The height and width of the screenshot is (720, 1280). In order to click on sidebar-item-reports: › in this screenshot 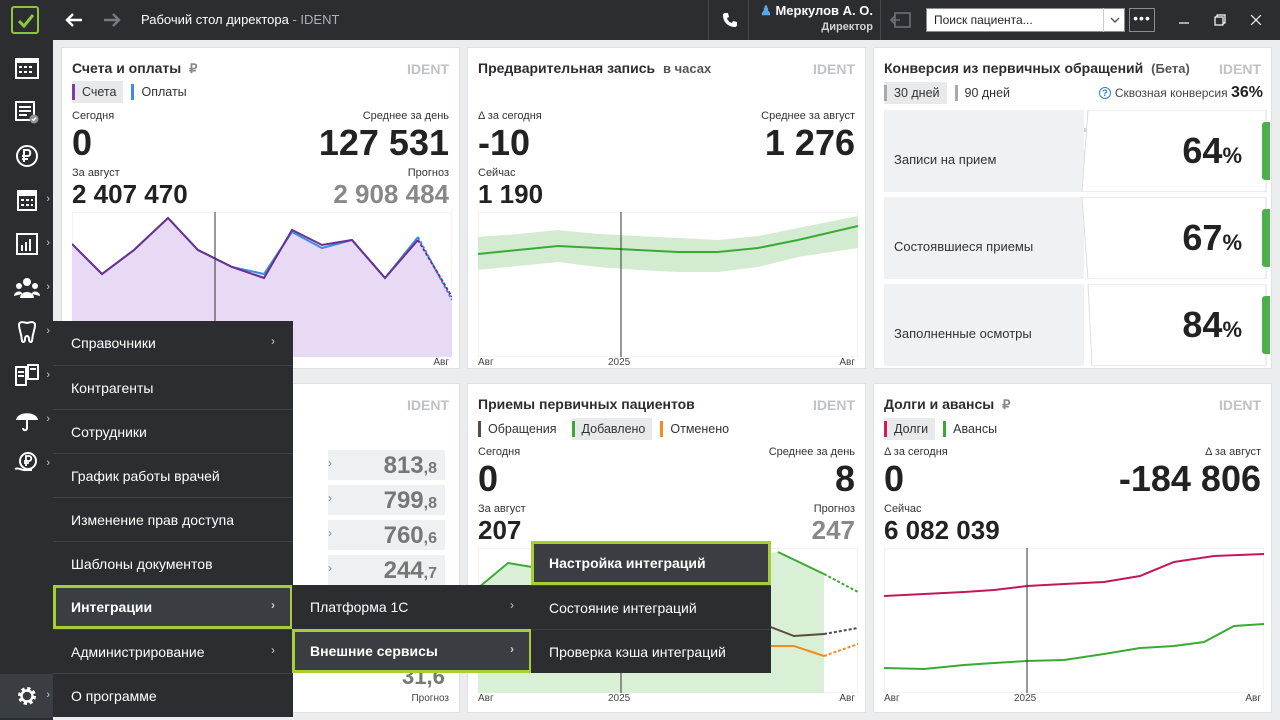, I will do `click(26, 244)`.